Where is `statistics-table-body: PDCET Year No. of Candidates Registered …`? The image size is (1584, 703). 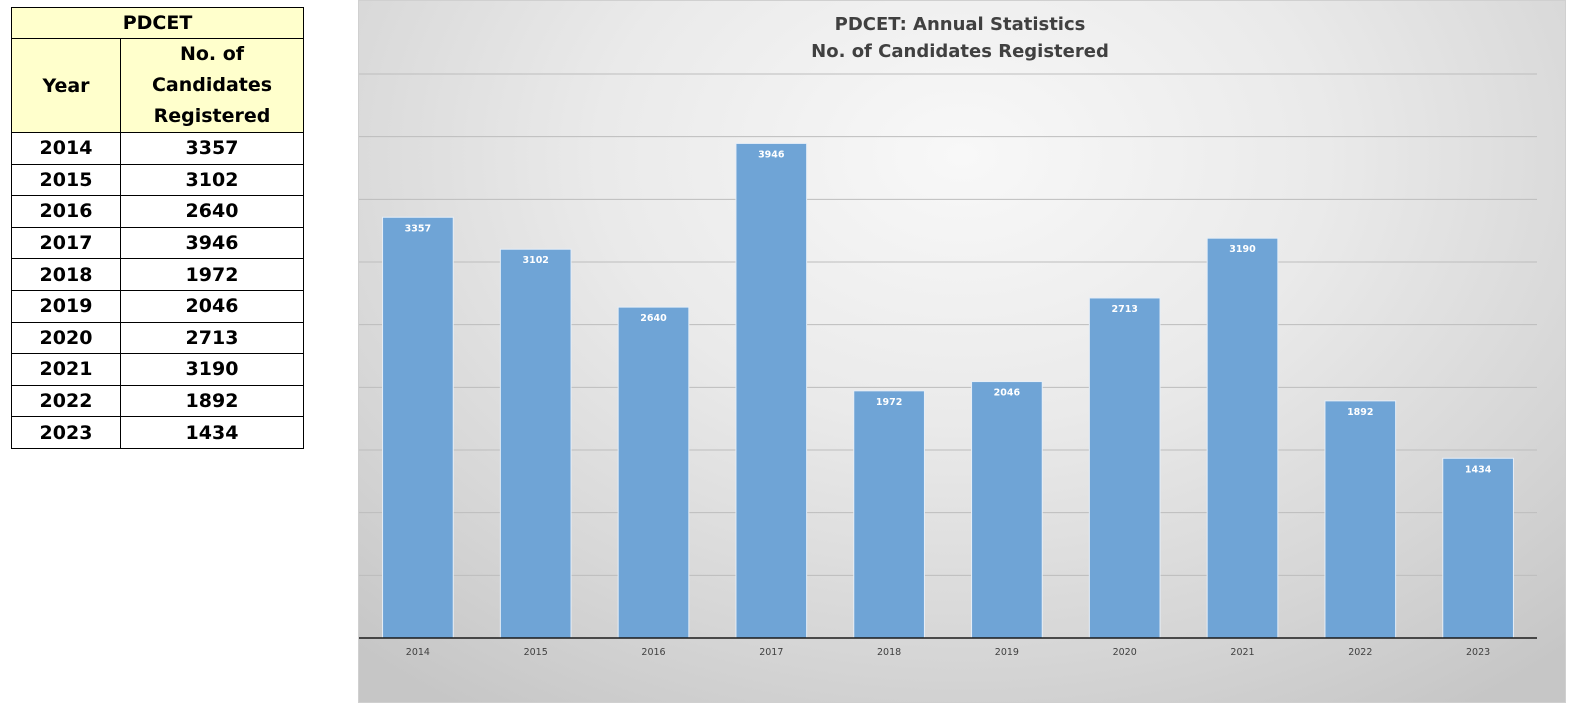
statistics-table-body: PDCET Year No. of Candidates Registered … is located at coordinates (157, 228).